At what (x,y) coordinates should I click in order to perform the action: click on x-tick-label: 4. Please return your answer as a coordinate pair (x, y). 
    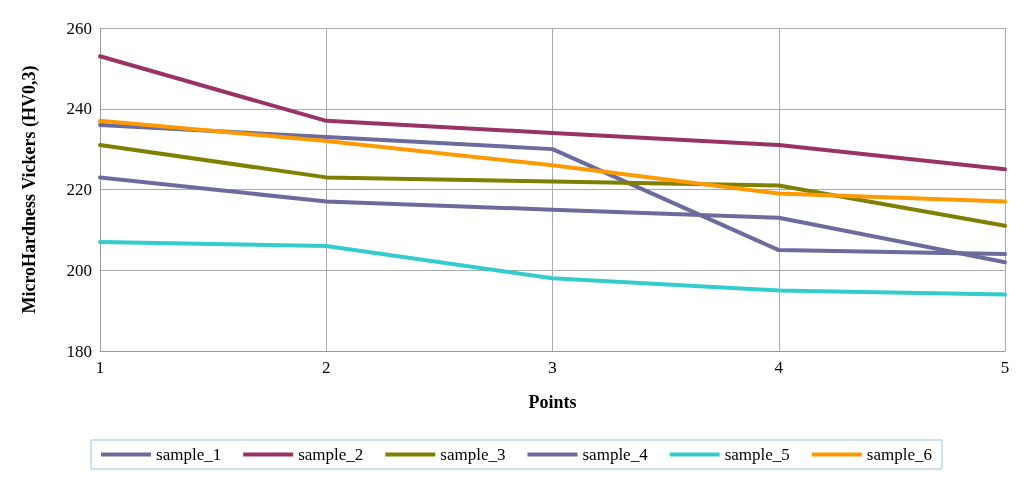
    Looking at the image, I should click on (779, 367).